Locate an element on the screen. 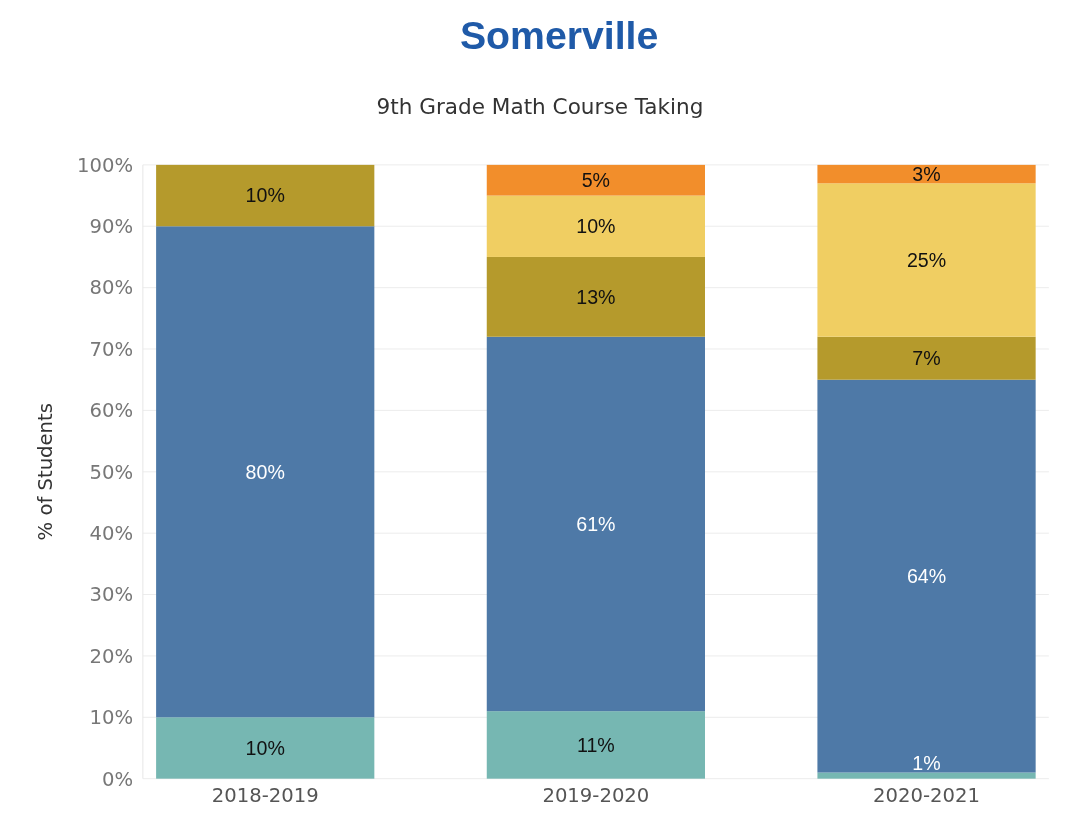 Image resolution: width=1079 pixels, height=821 pixels. y-tick-label: 10% is located at coordinates (111, 718).